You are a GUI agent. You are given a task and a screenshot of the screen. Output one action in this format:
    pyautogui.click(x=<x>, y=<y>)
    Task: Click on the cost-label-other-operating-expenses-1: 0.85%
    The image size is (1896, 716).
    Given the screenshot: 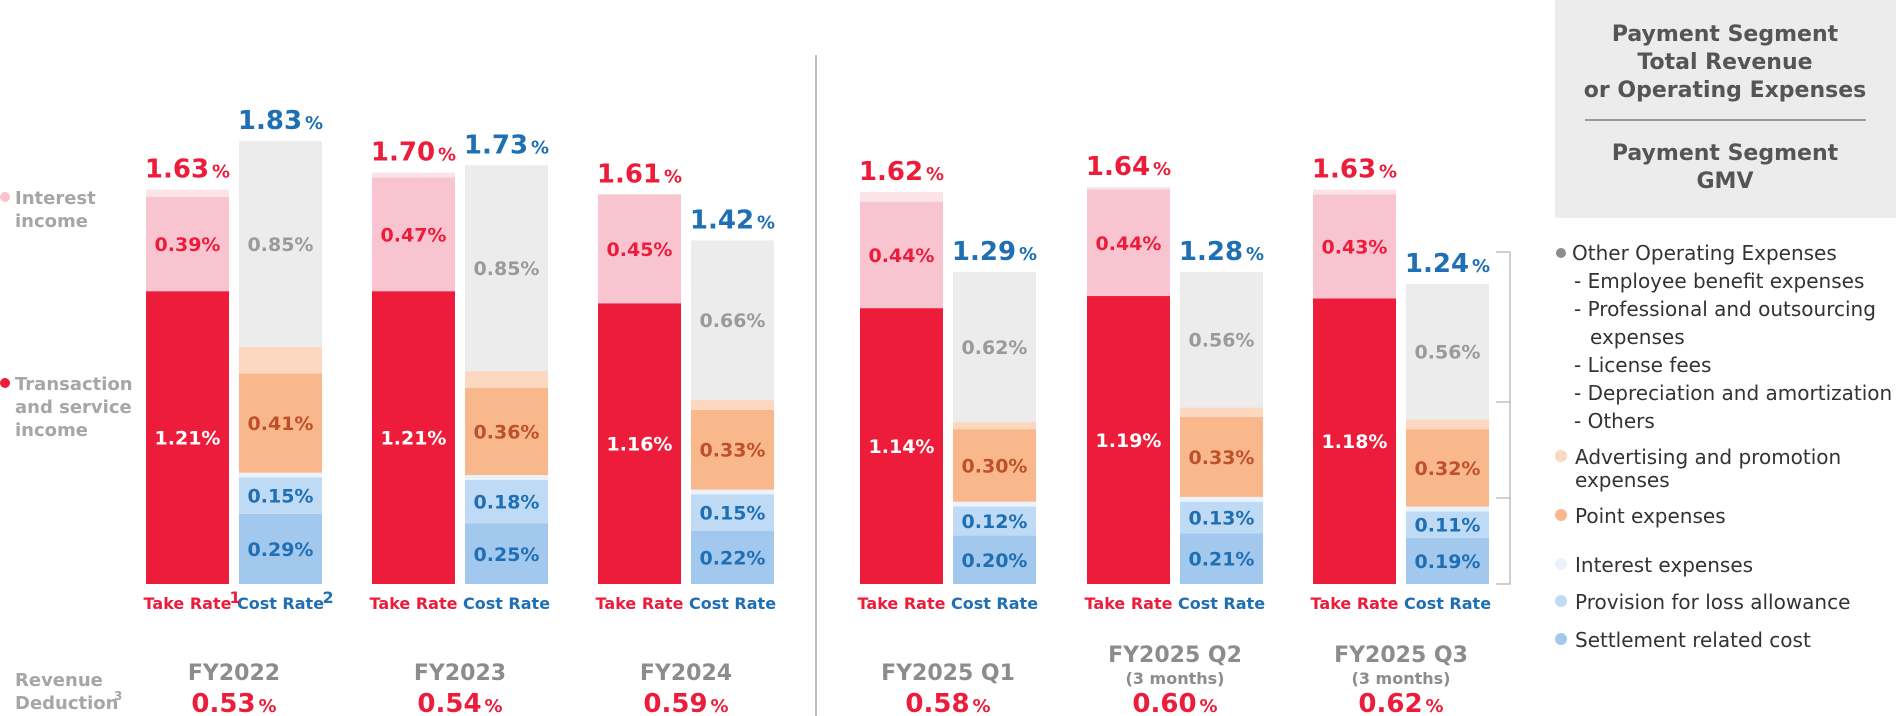 What is the action you would take?
    pyautogui.click(x=507, y=269)
    